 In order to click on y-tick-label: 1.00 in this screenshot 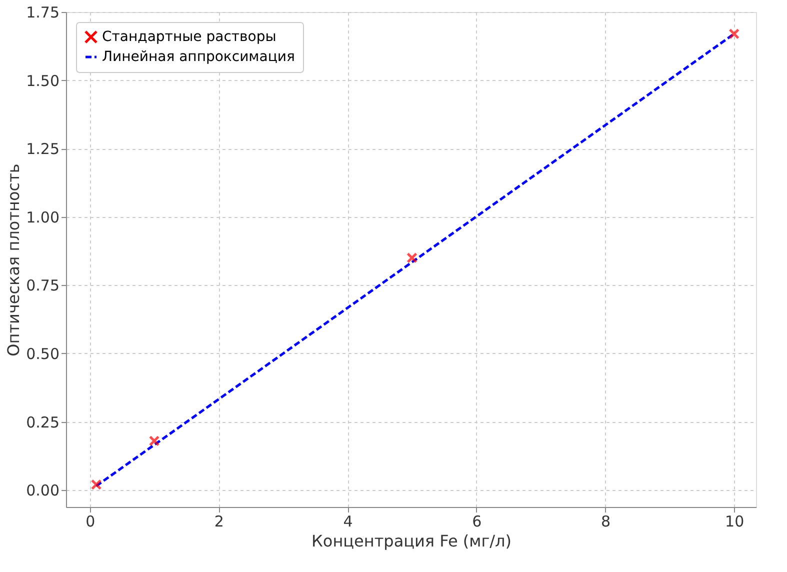, I will do `click(43, 217)`.